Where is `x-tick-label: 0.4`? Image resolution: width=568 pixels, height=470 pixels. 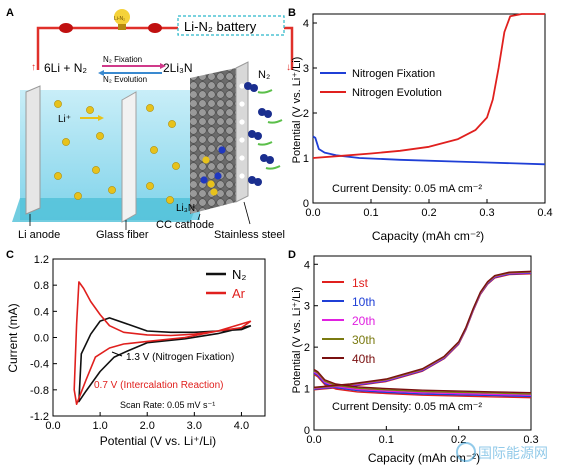
x-tick-label: 0.4 is located at coordinates (544, 213).